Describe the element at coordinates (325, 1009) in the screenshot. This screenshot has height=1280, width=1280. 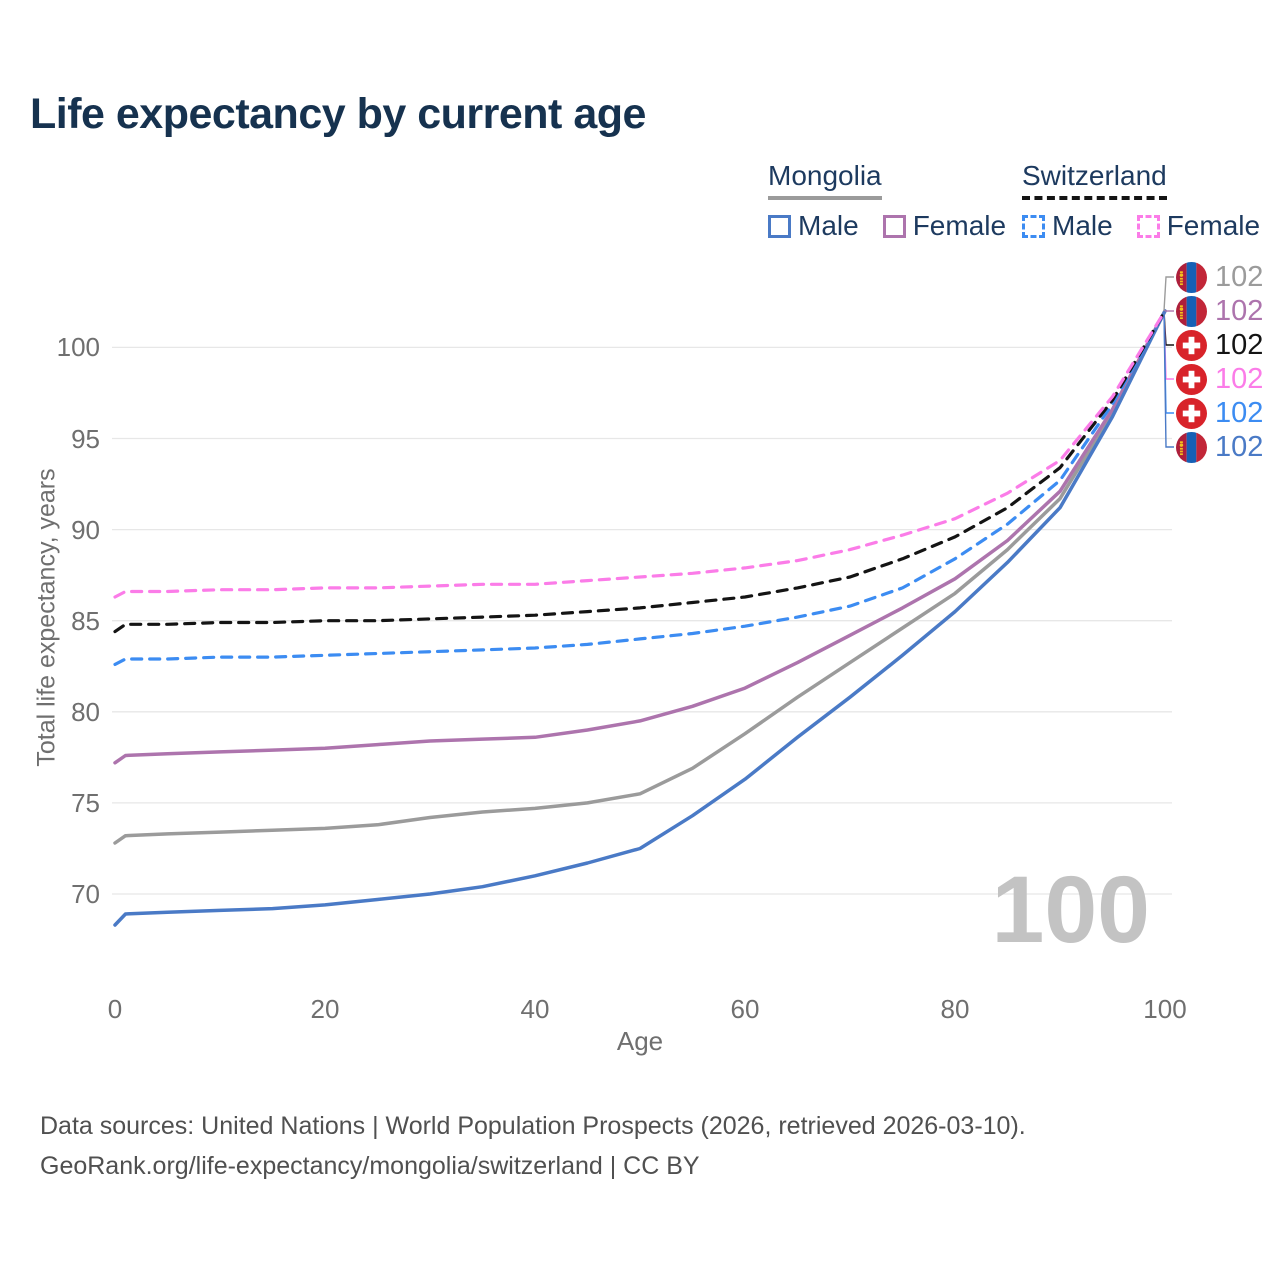
I see `x-tick-label: 20` at that location.